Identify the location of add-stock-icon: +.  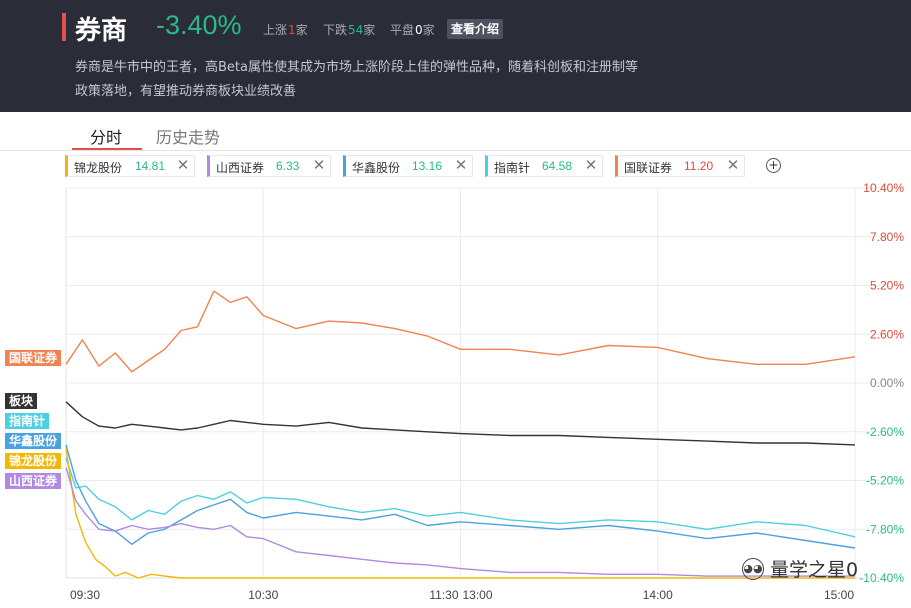
(773, 165).